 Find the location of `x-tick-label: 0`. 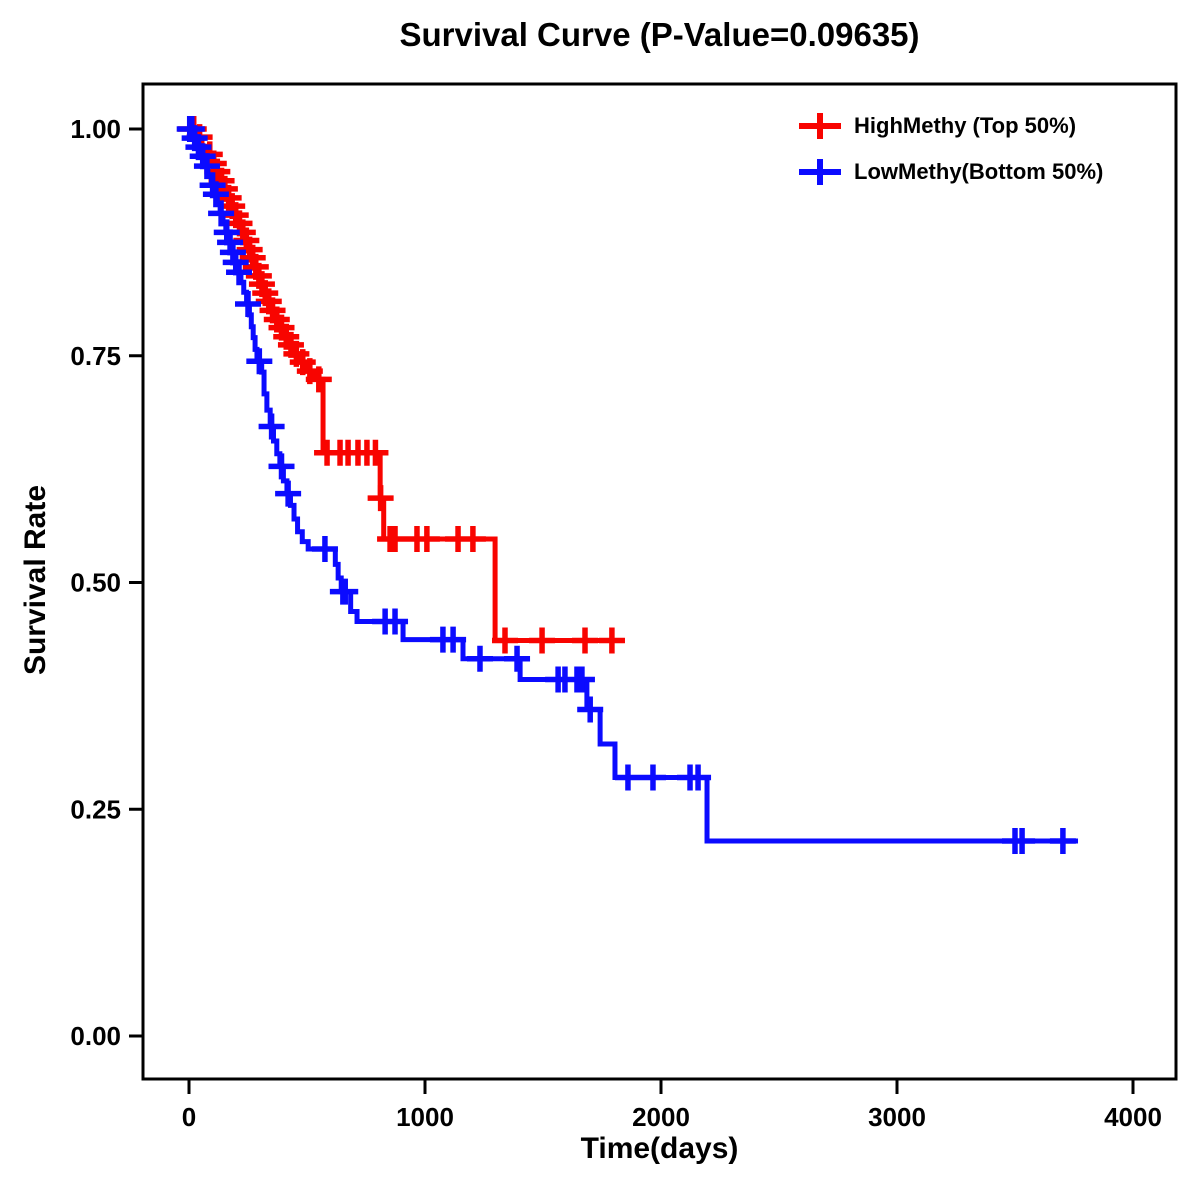

x-tick-label: 0 is located at coordinates (189, 1117).